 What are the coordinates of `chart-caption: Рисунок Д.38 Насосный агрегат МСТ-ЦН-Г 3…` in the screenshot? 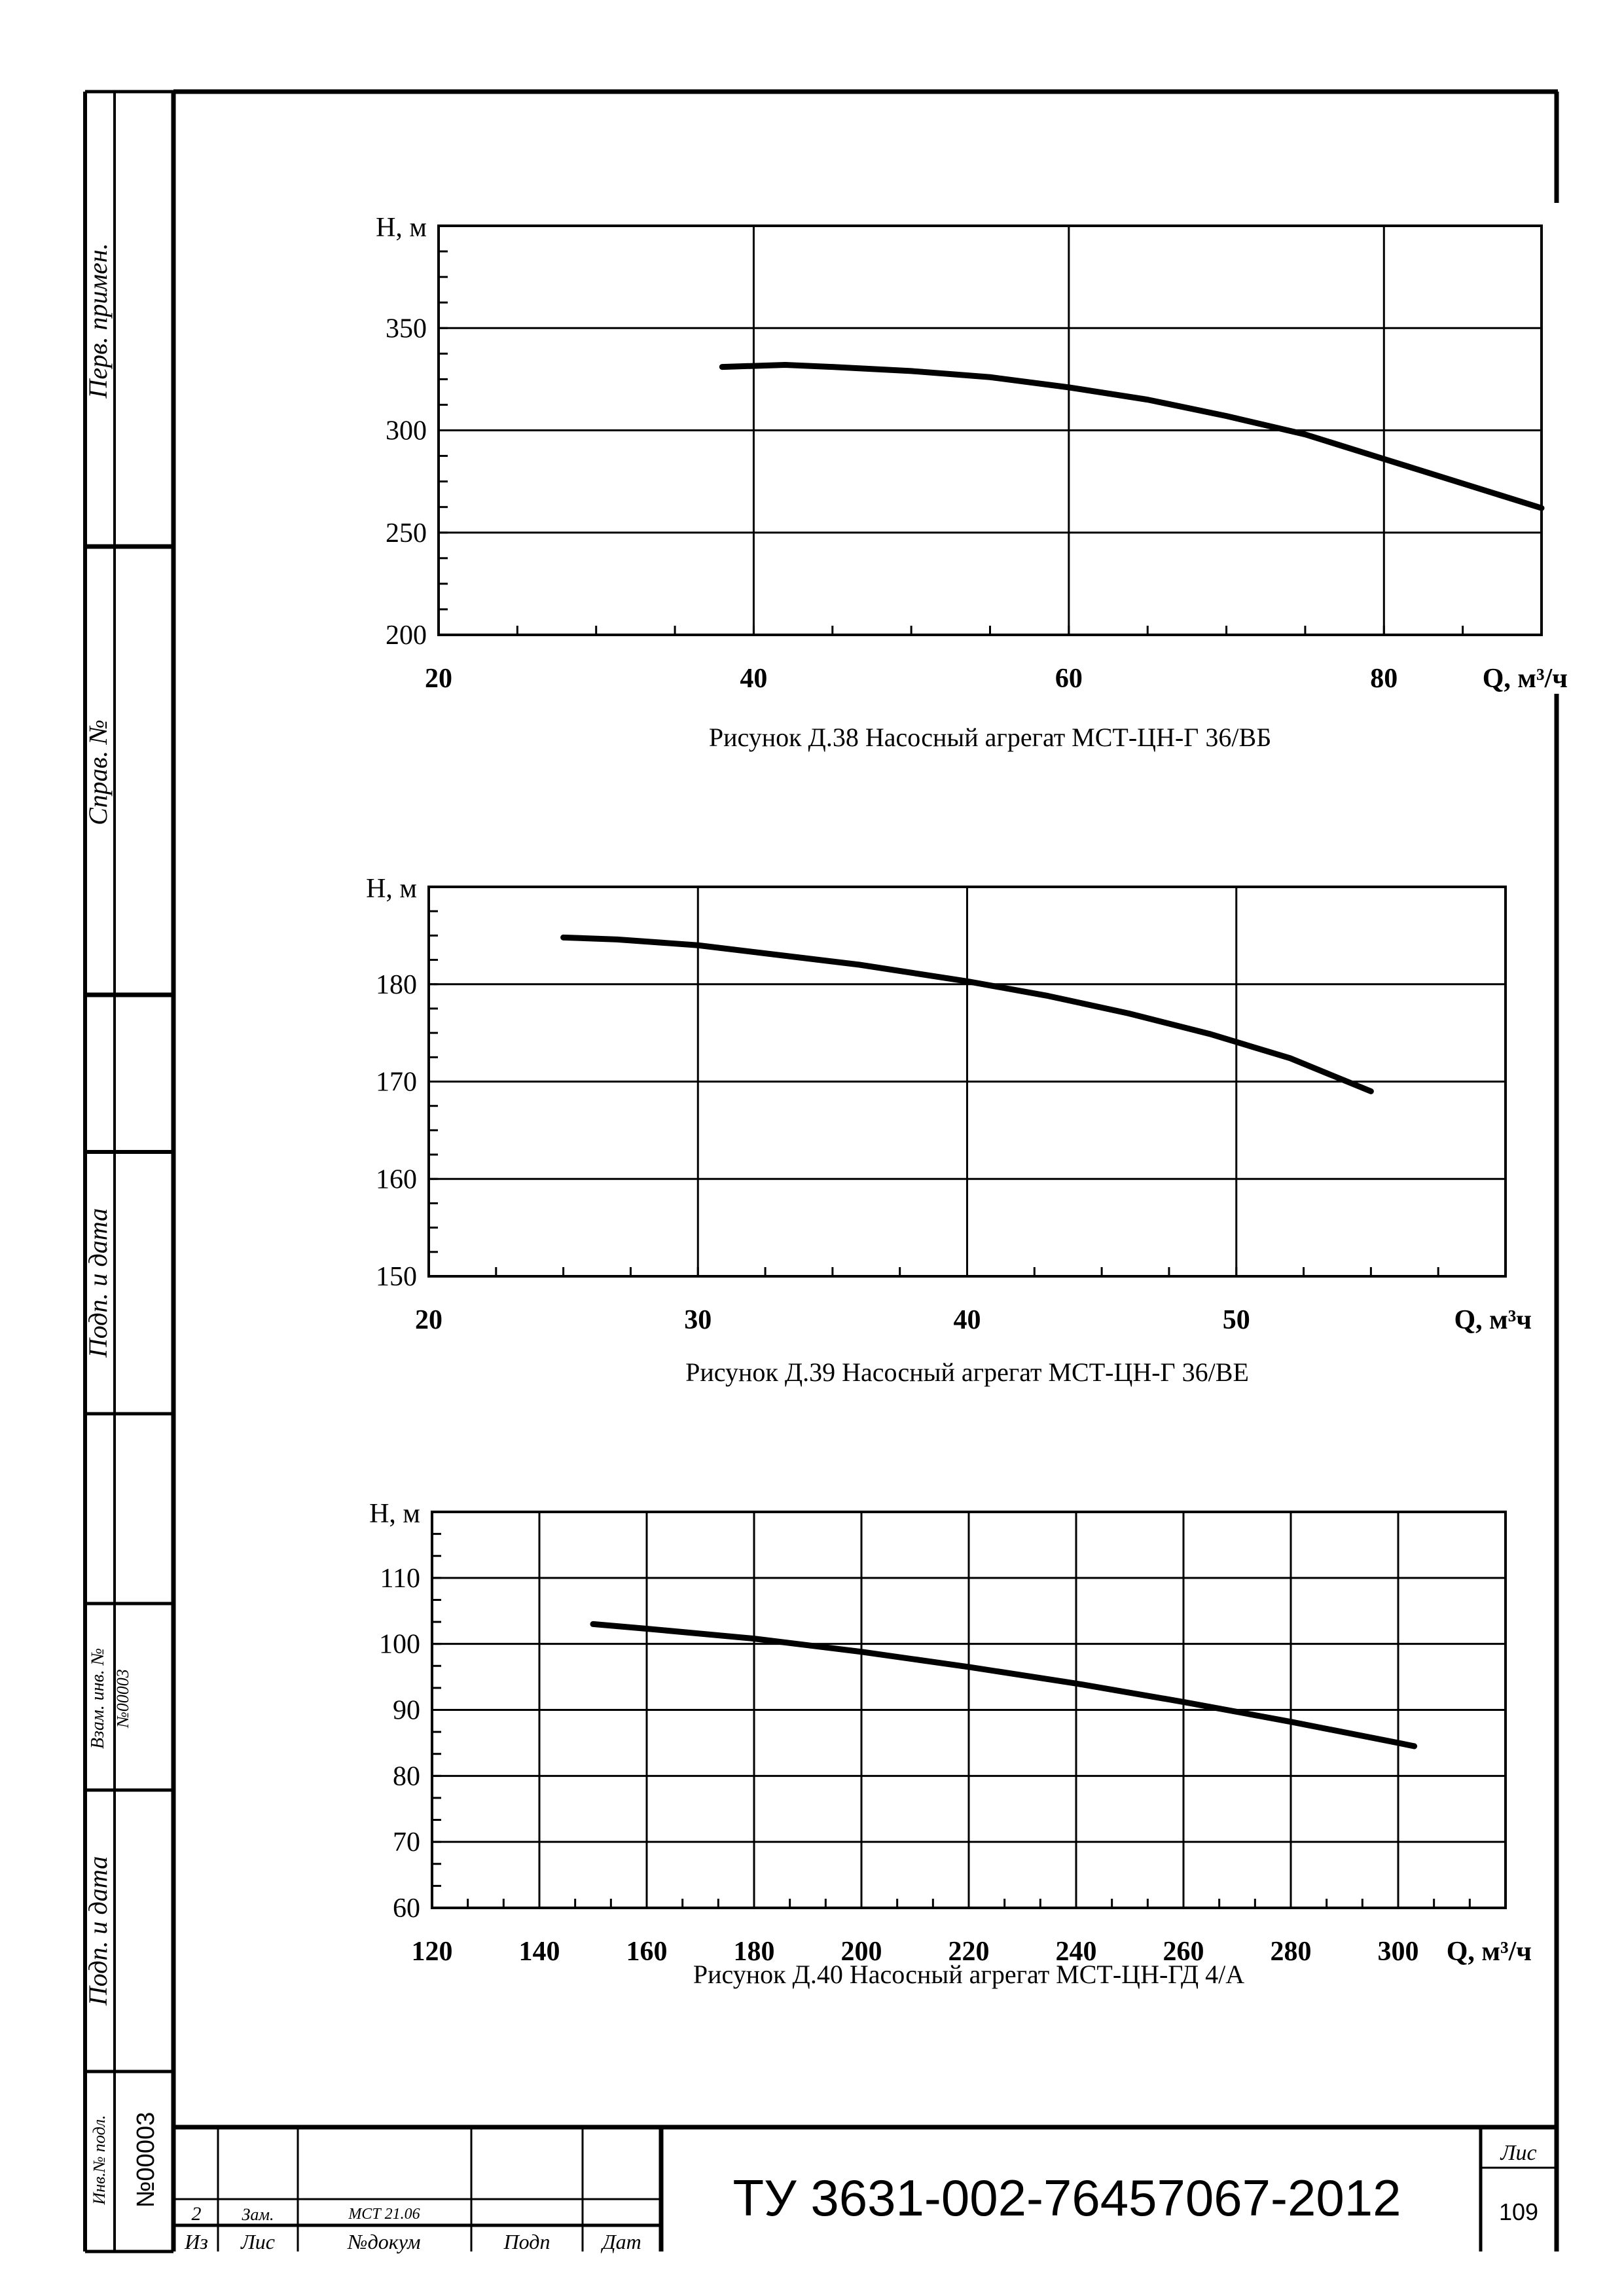 It's located at (990, 737).